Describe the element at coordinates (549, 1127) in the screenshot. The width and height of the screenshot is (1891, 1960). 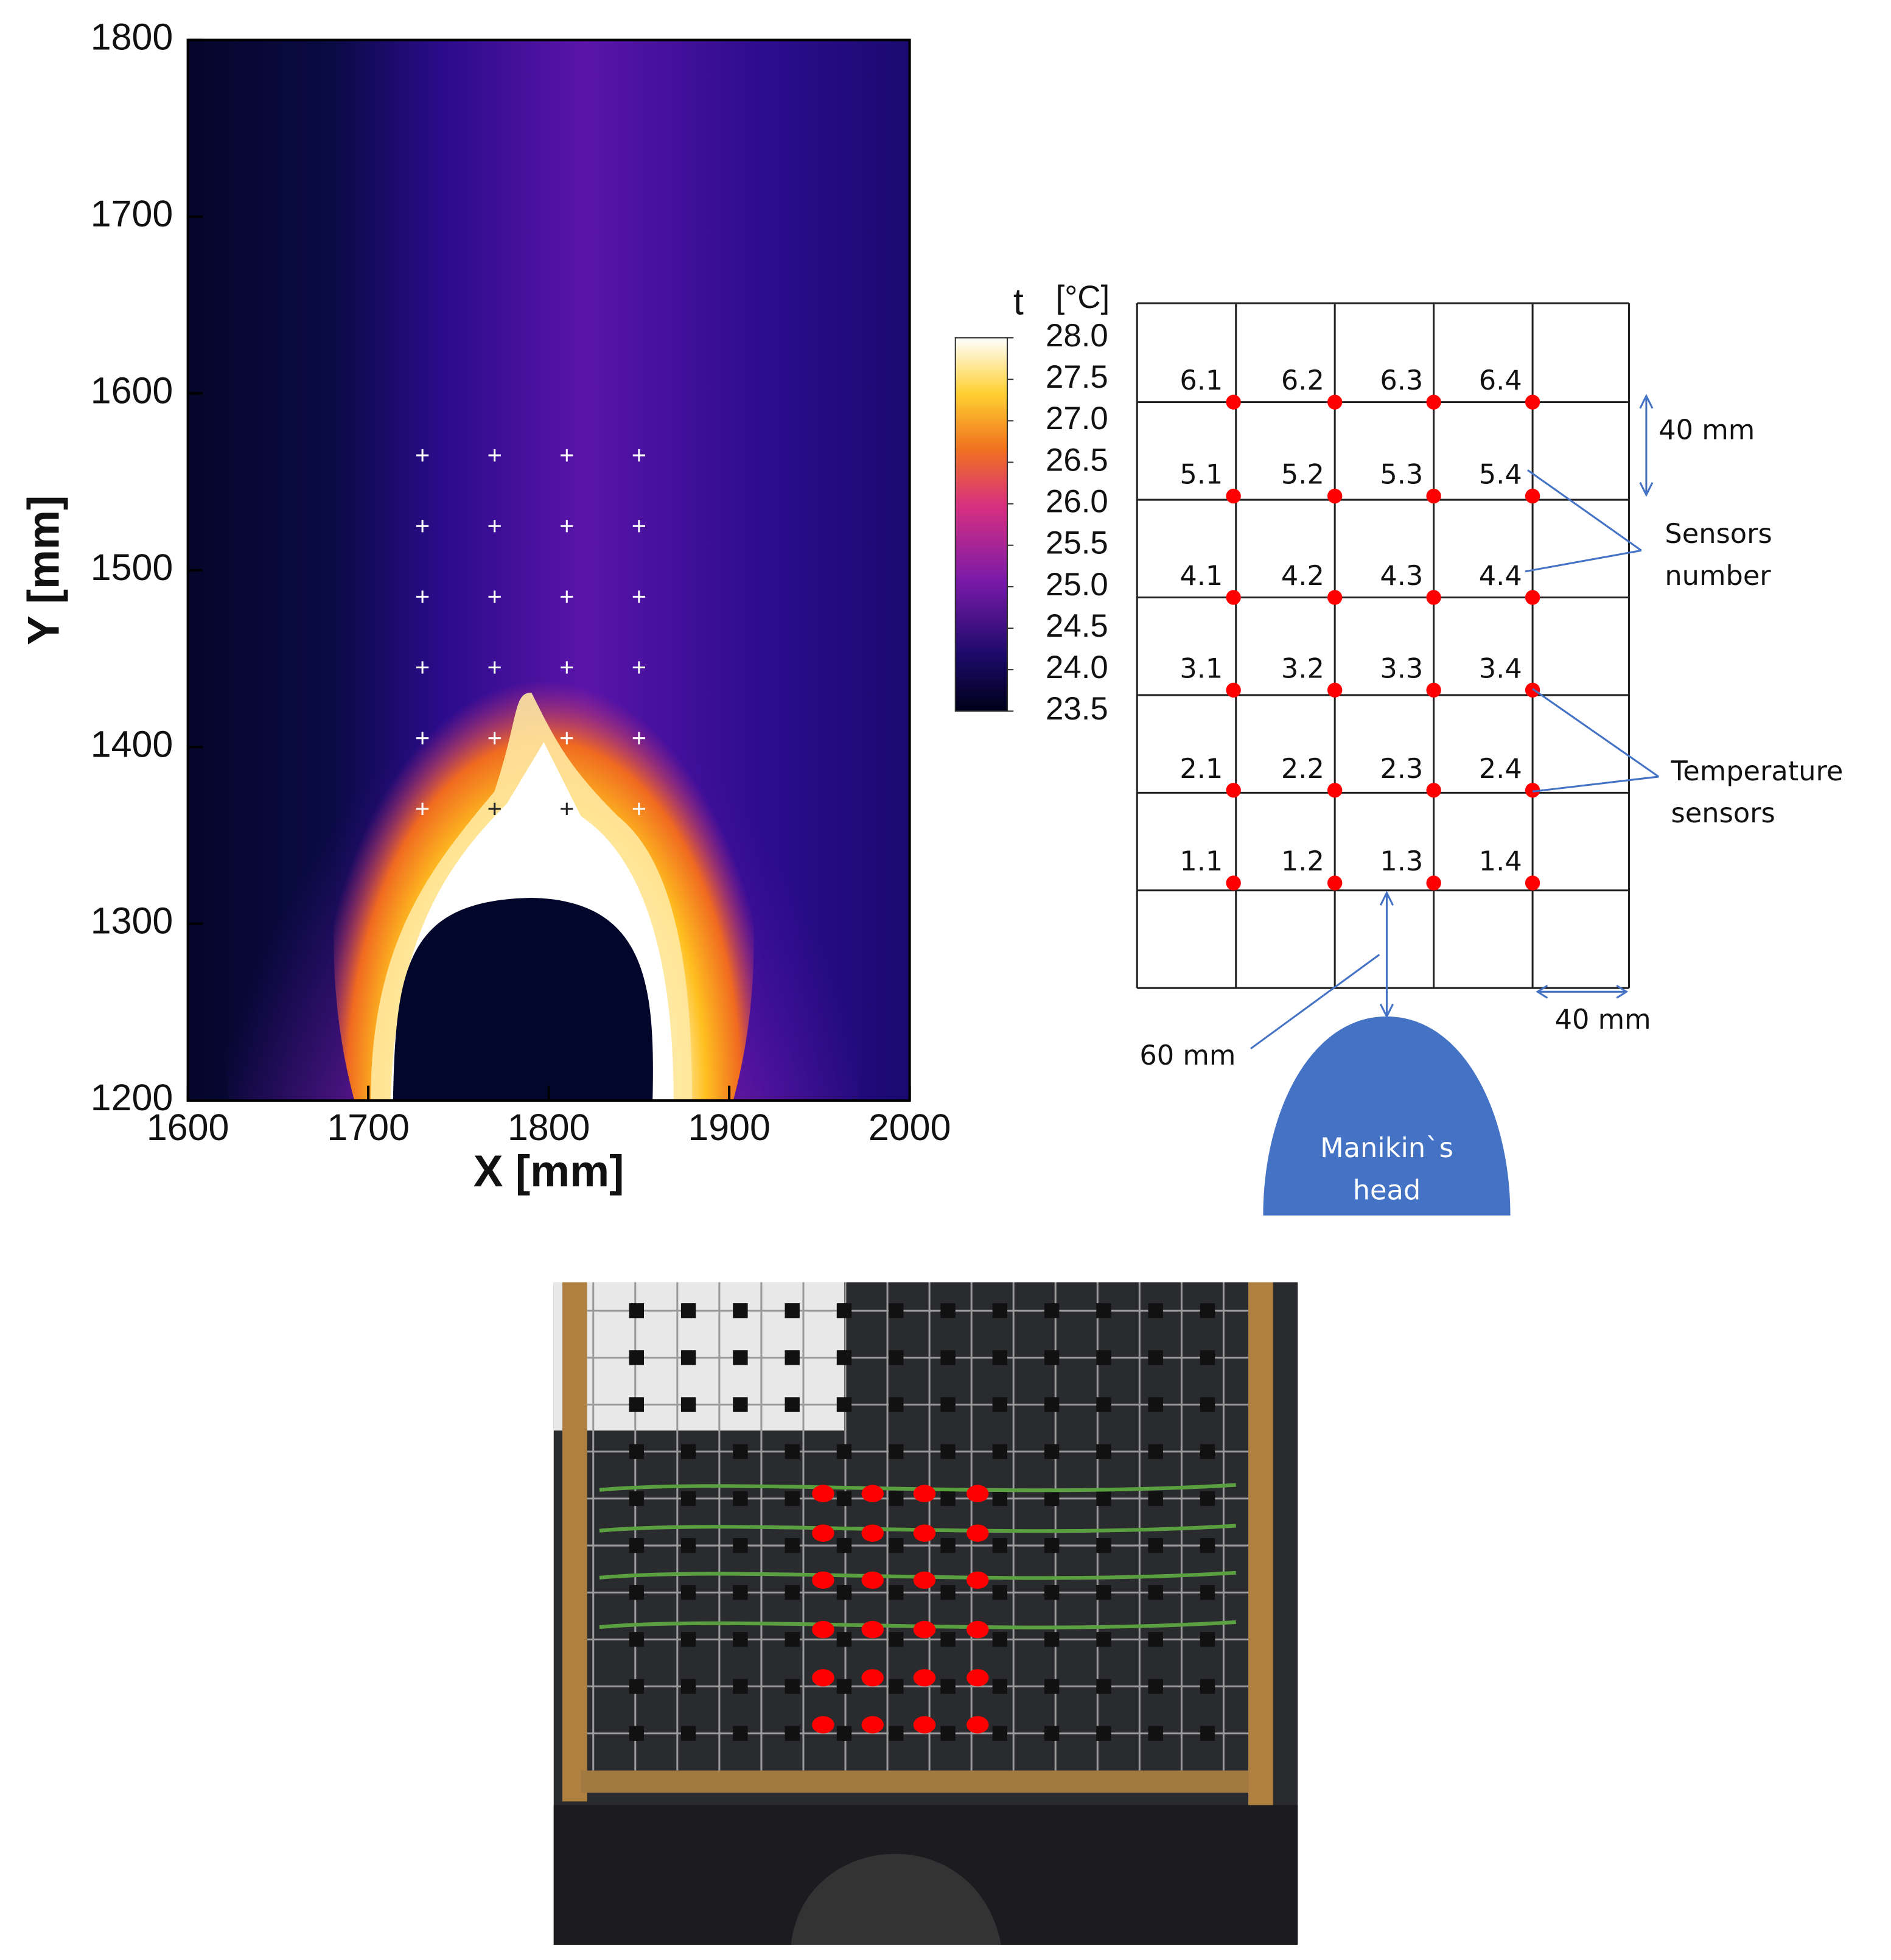
I see `x-tick-label: 1800` at that location.